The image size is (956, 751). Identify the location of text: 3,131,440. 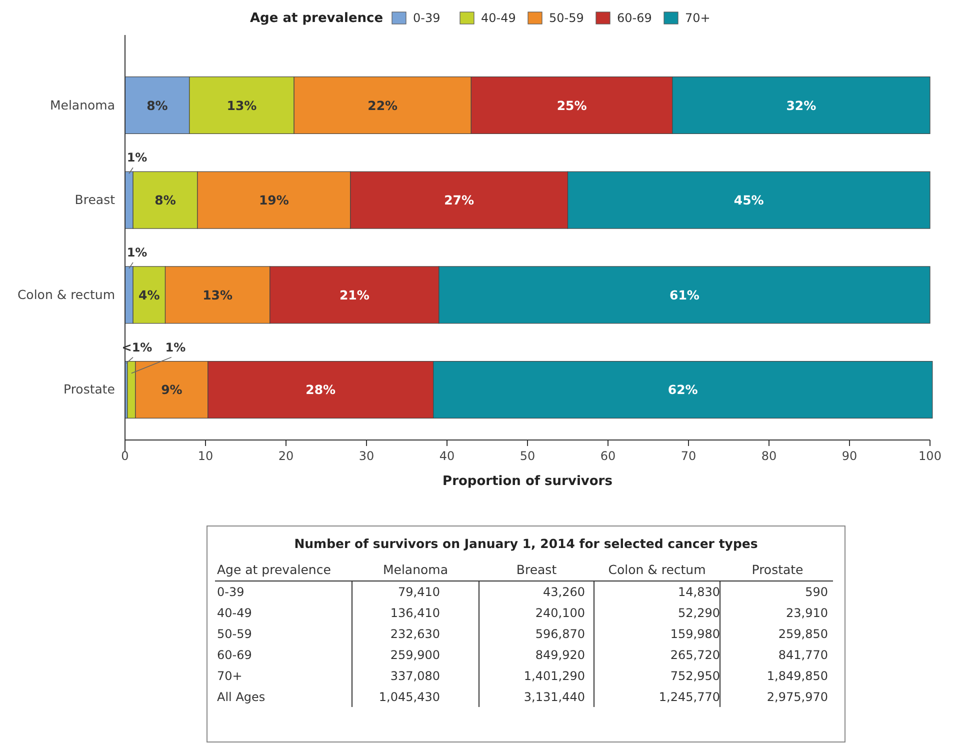
(554, 697).